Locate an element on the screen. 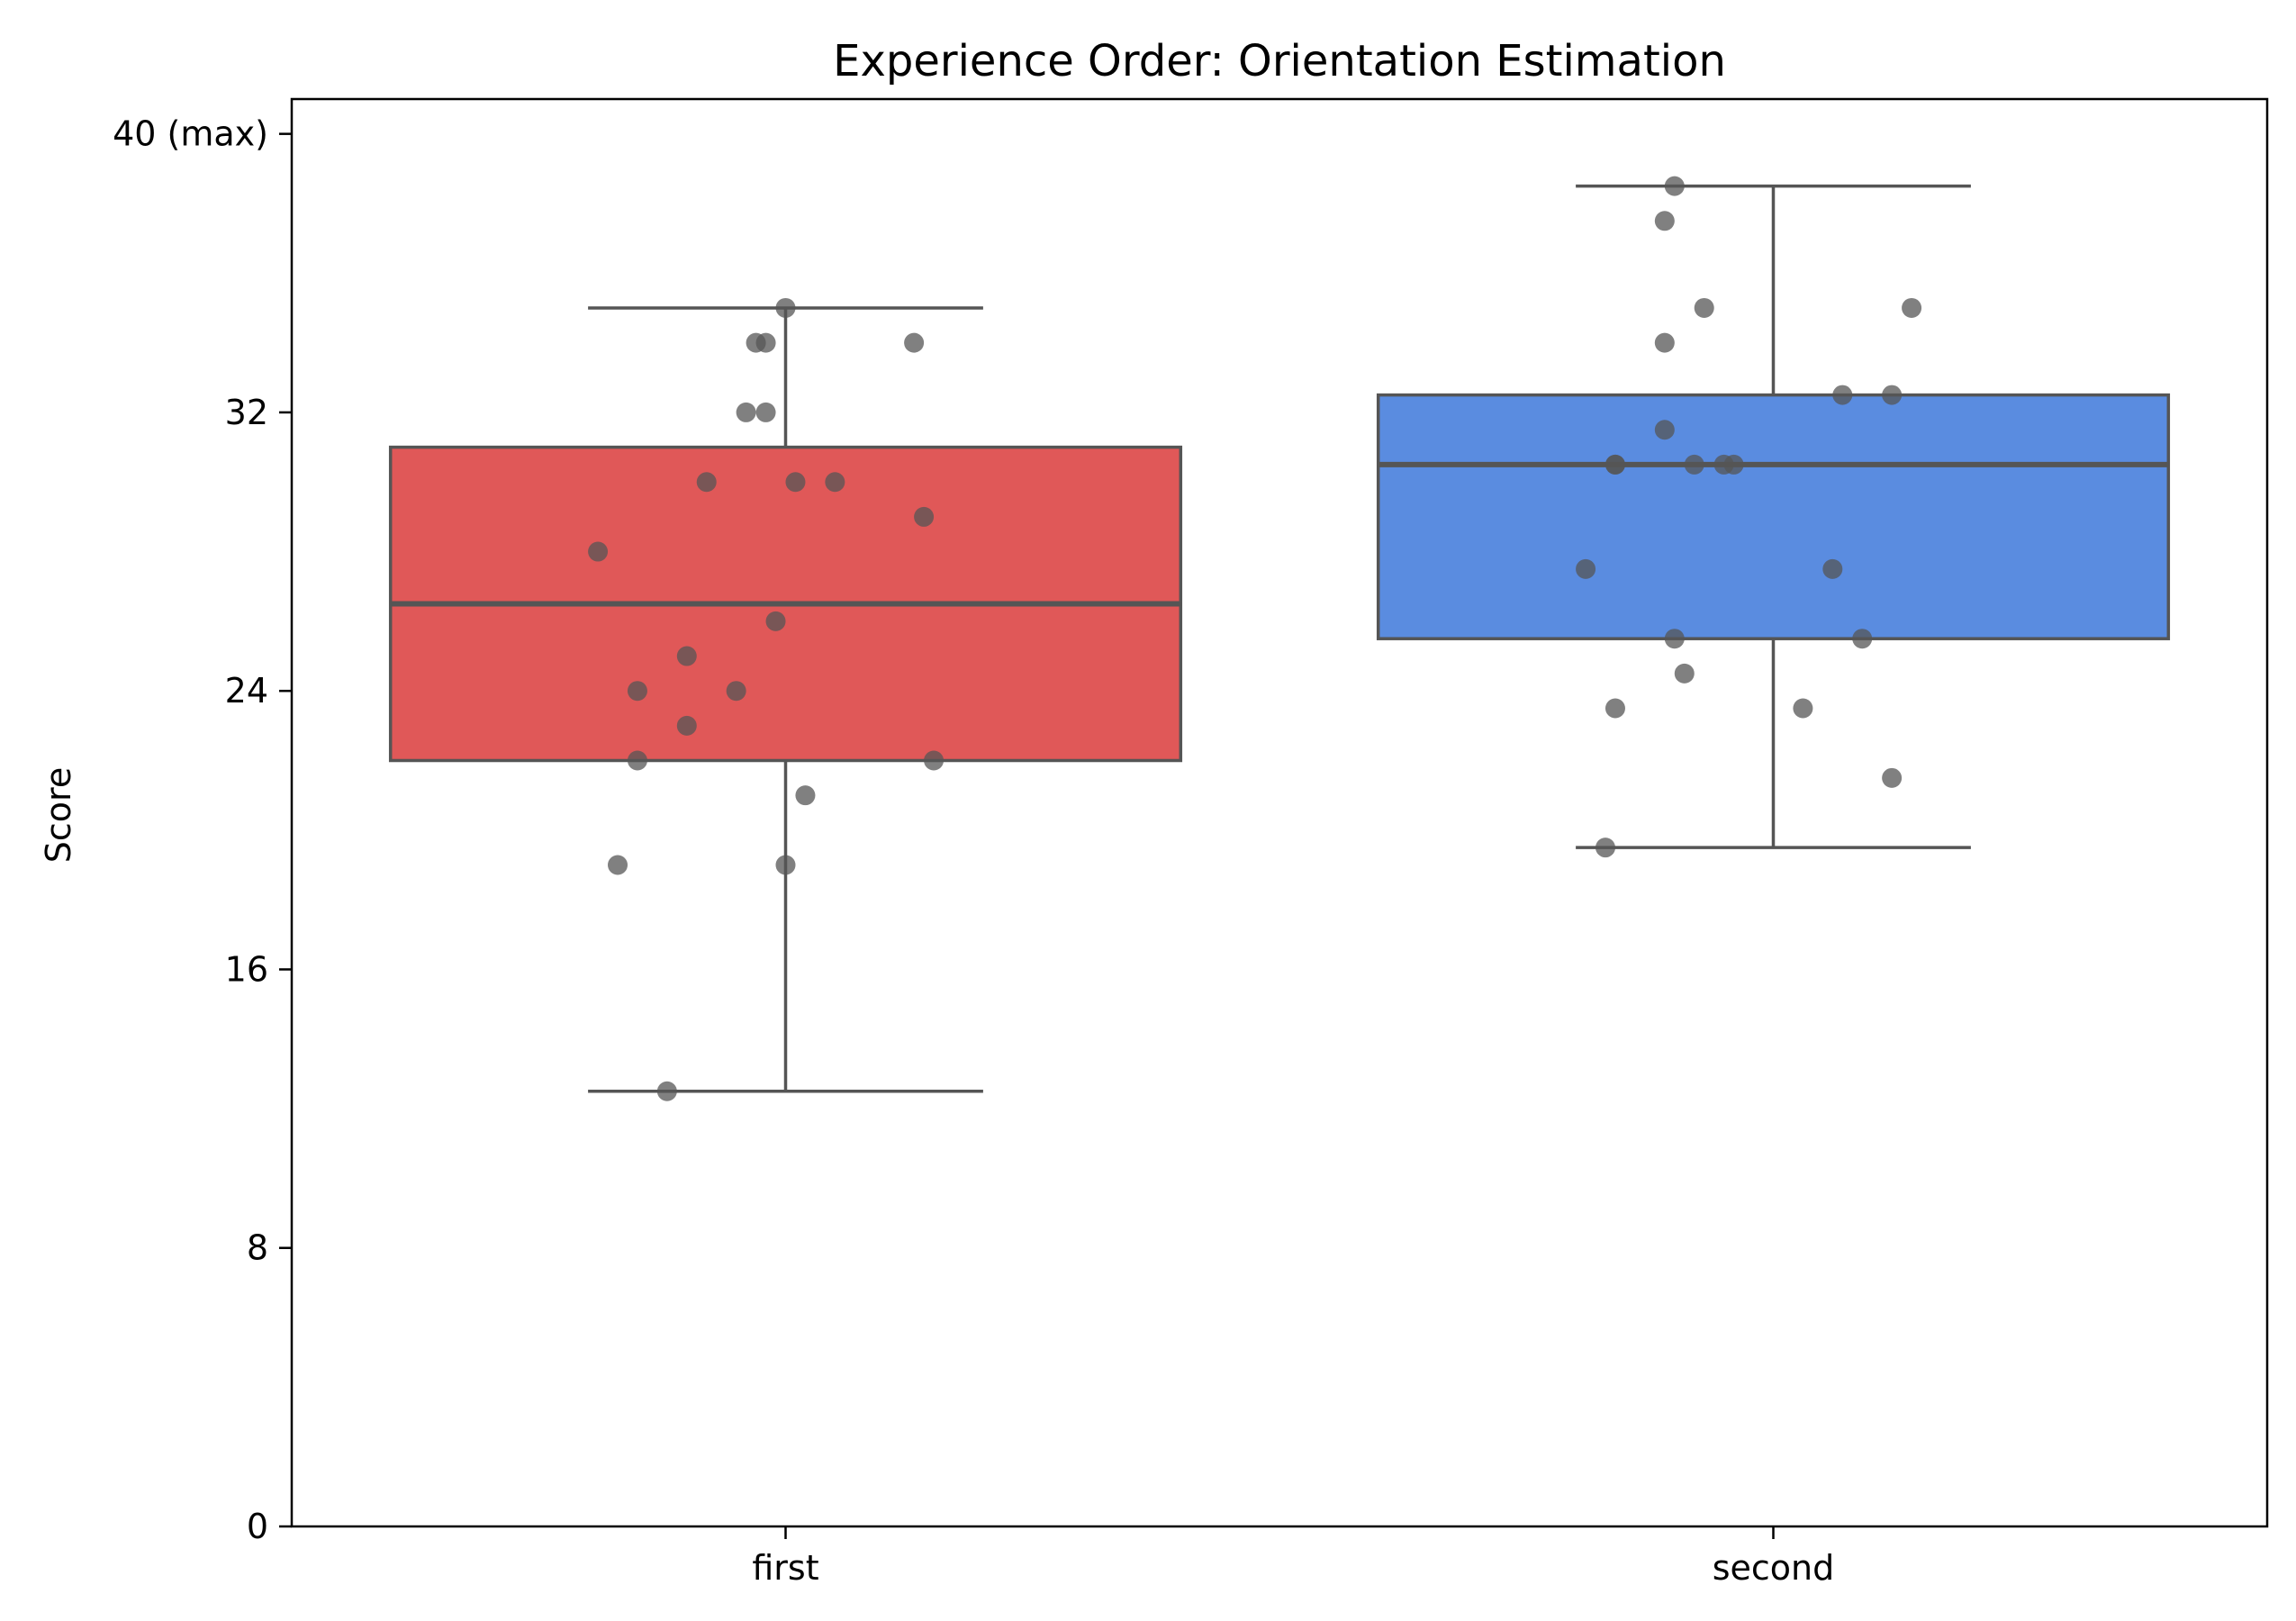 The height and width of the screenshot is (1621, 2296). y-tick-label: 16 is located at coordinates (247, 969).